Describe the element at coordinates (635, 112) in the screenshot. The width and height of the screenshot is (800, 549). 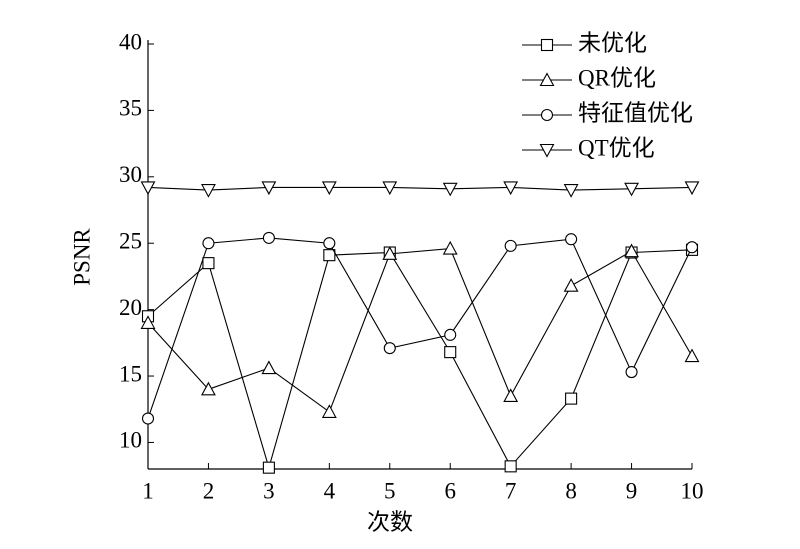
I see `legend-label: 特征值优化` at that location.